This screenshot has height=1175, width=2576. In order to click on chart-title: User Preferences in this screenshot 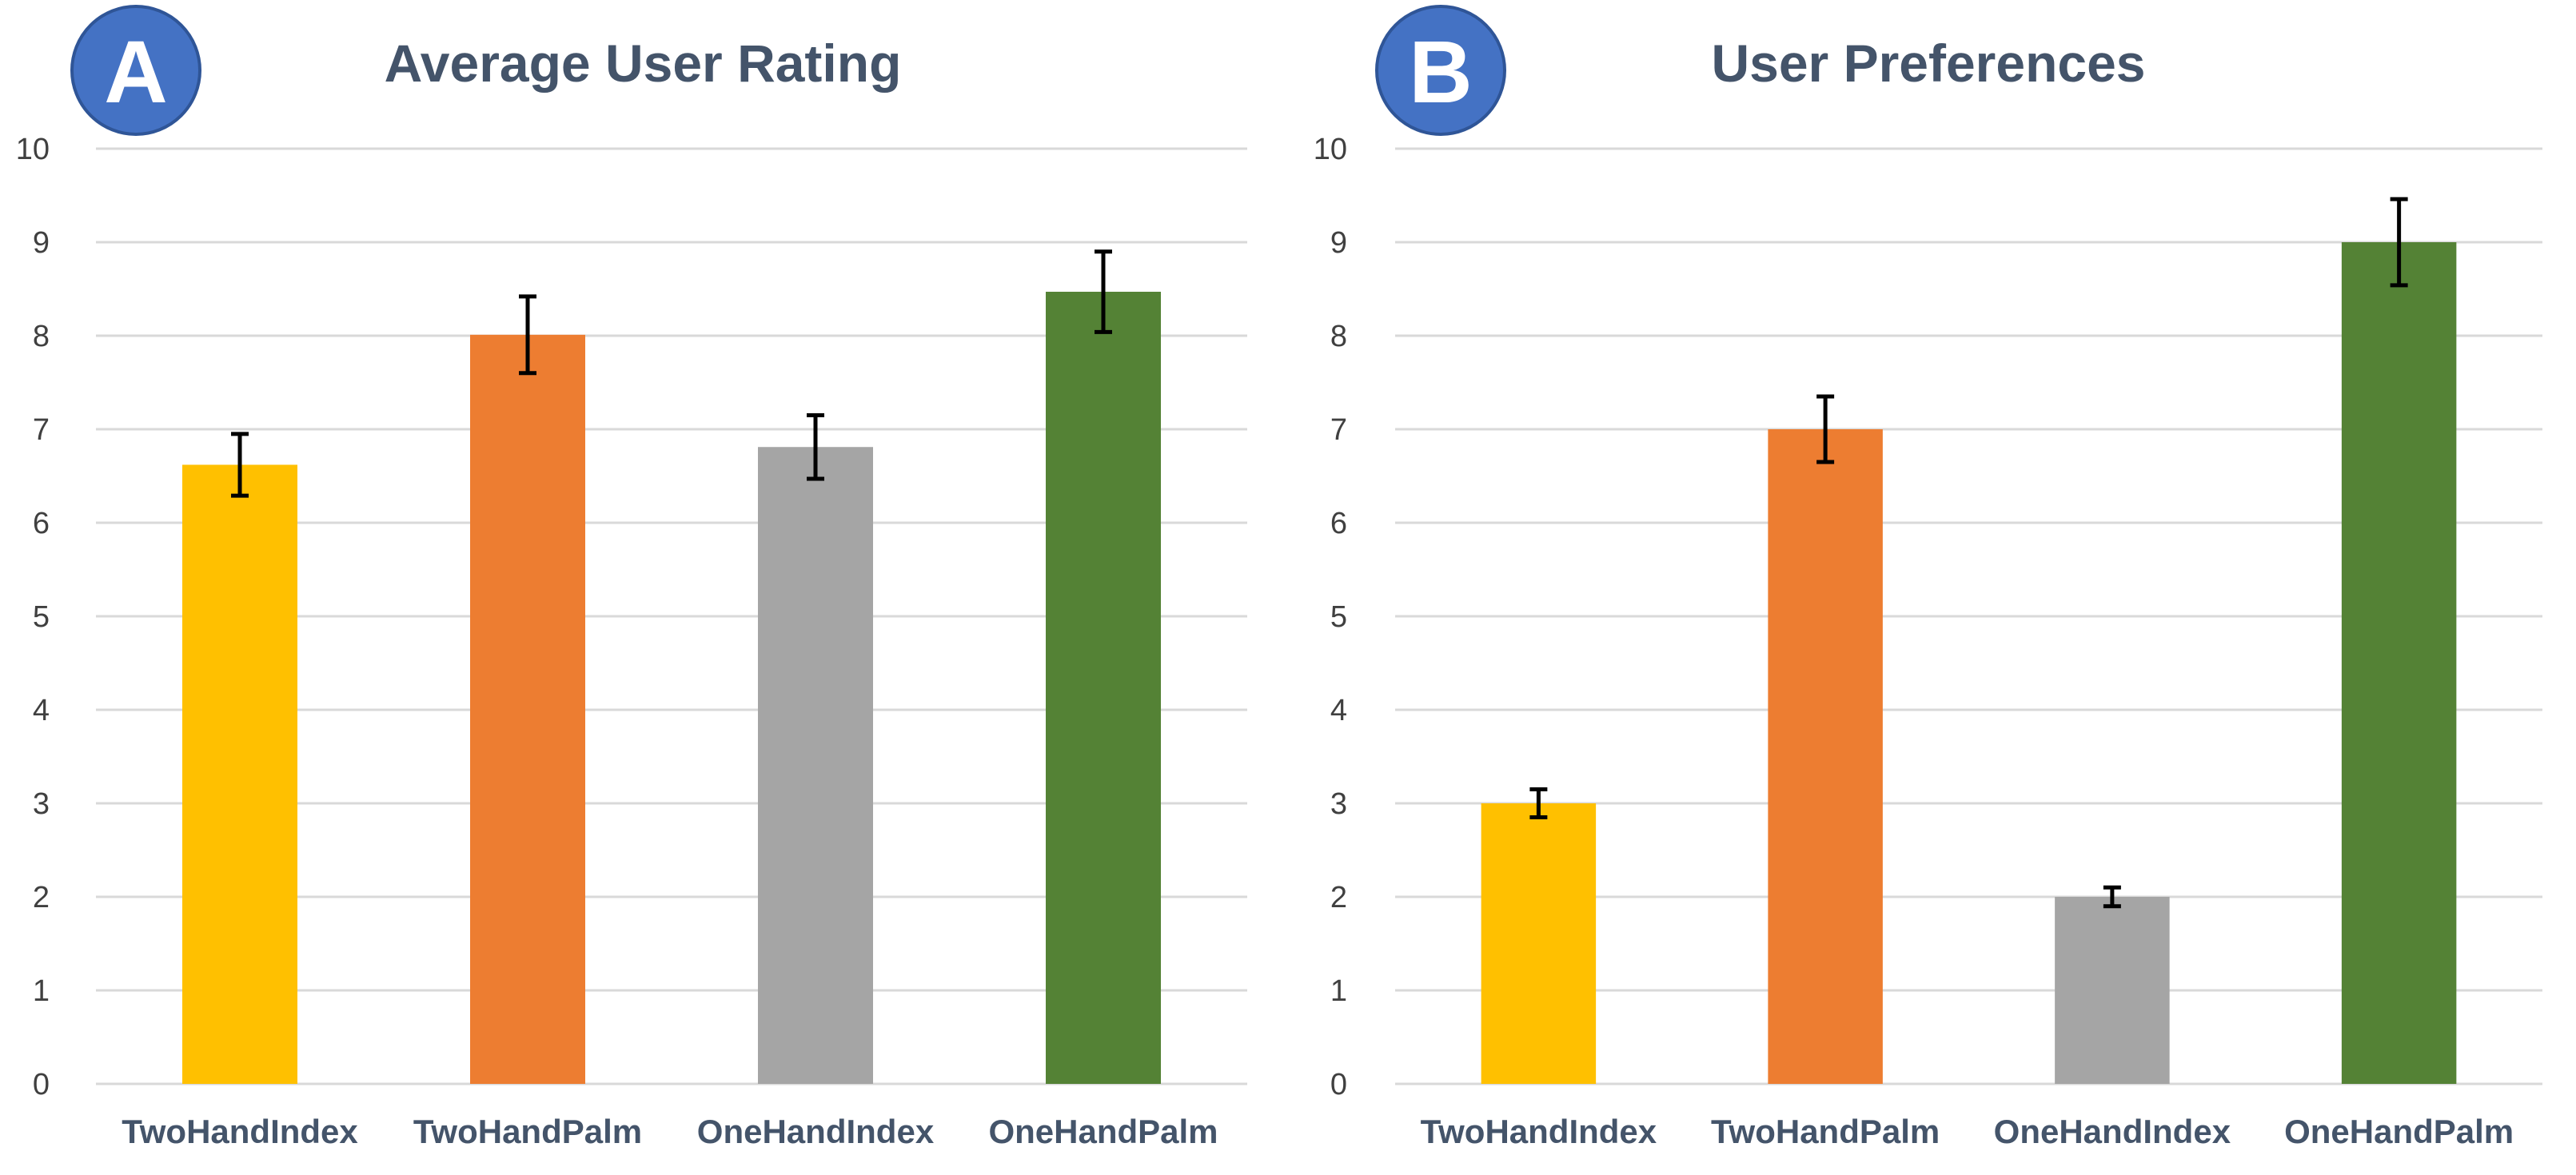, I will do `click(1928, 64)`.